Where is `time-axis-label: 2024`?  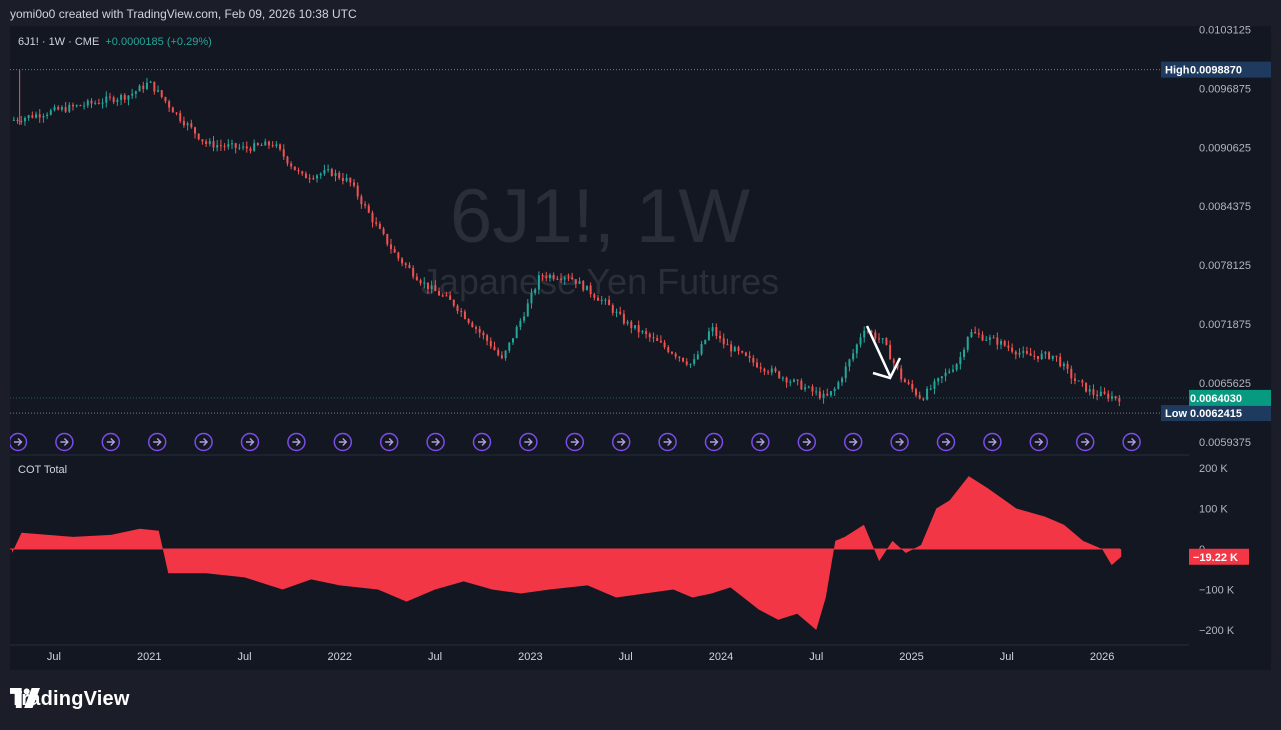
time-axis-label: 2024 is located at coordinates (721, 657).